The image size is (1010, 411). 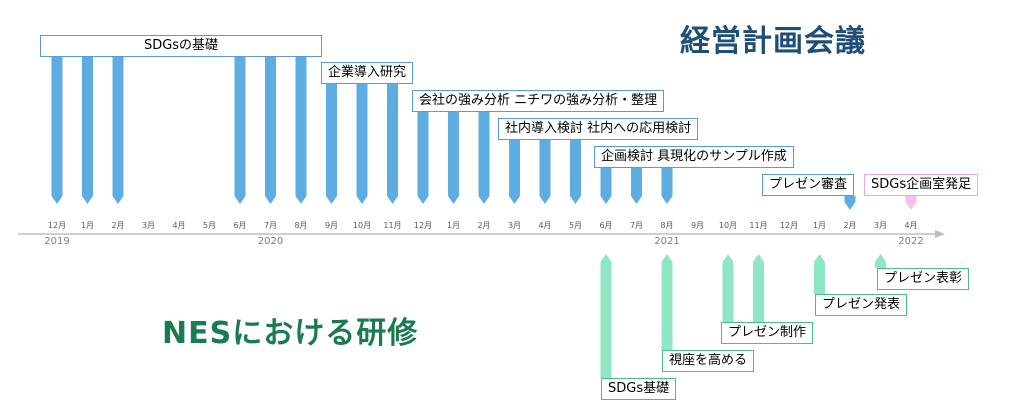 What do you see at coordinates (767, 333) in the screenshot?
I see `training-box-presentation-making: プレゼン制作` at bounding box center [767, 333].